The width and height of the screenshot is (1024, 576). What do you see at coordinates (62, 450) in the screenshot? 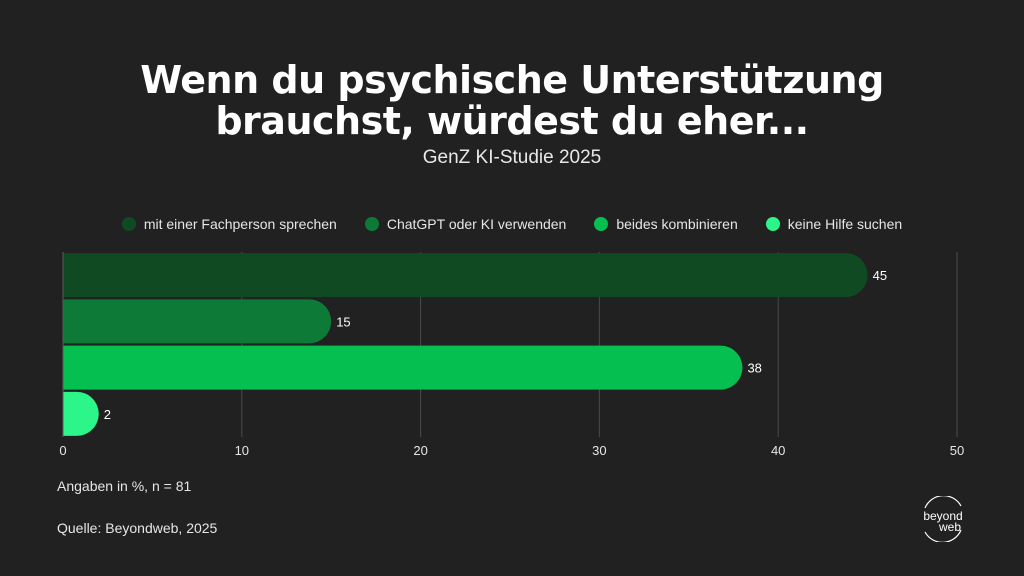
I see `x-tick-label-0: 0` at bounding box center [62, 450].